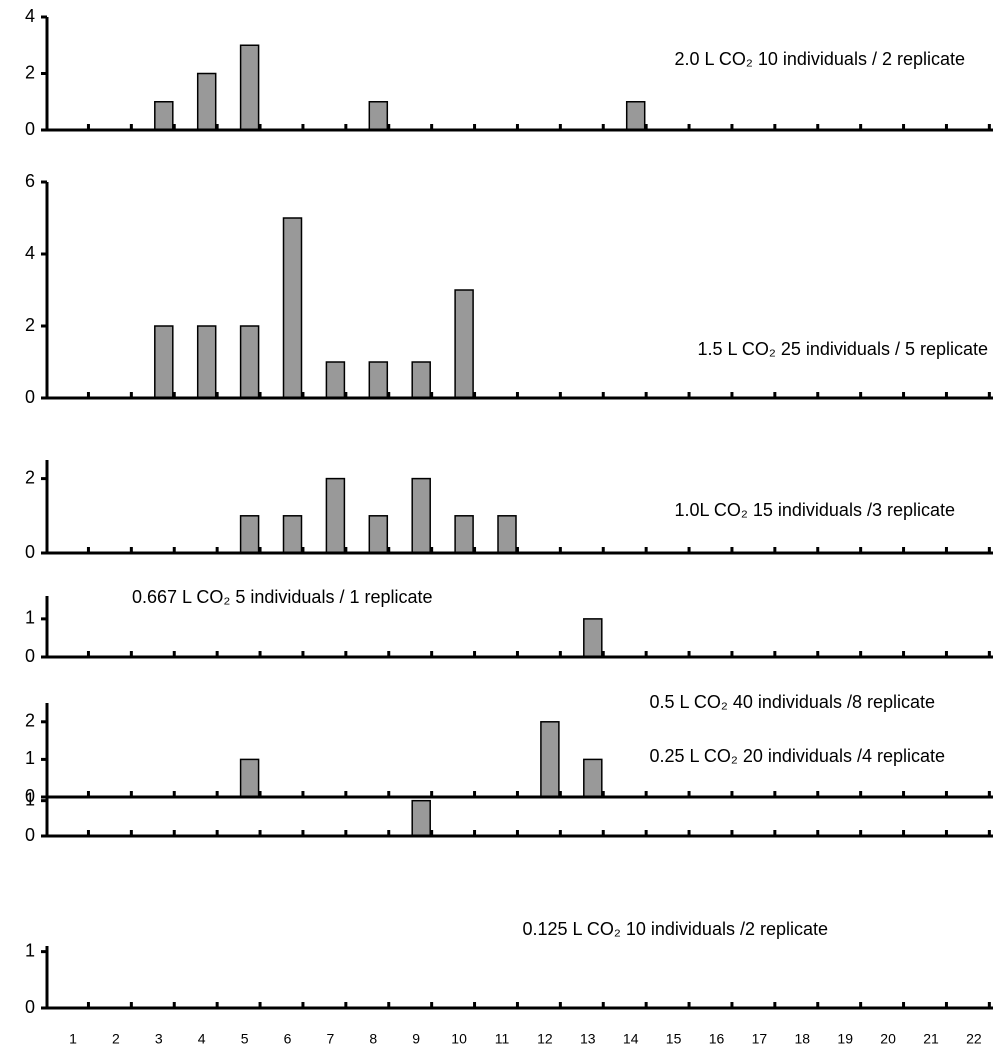 The width and height of the screenshot is (1000, 1051). What do you see at coordinates (116, 1039) in the screenshot?
I see `x-tick-label: 2` at bounding box center [116, 1039].